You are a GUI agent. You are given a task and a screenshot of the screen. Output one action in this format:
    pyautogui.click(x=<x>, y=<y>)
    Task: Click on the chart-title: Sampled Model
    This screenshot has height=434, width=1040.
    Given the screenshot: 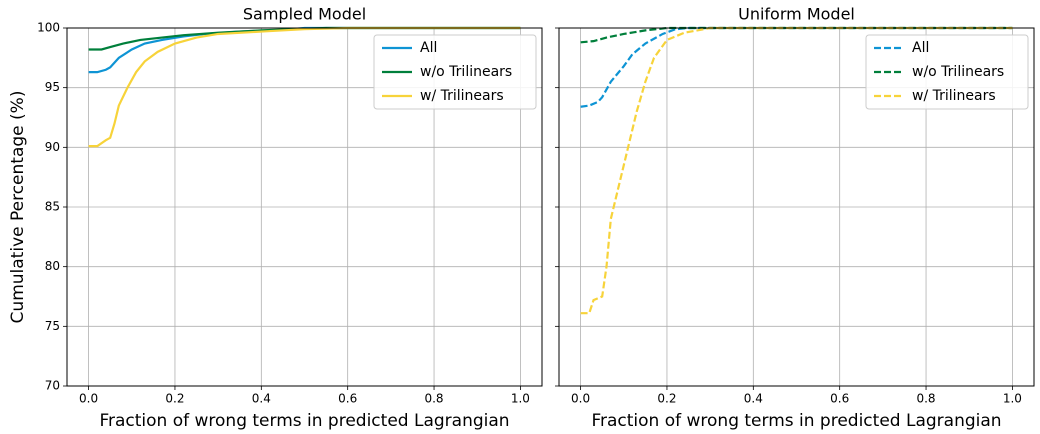 What is the action you would take?
    pyautogui.click(x=304, y=14)
    